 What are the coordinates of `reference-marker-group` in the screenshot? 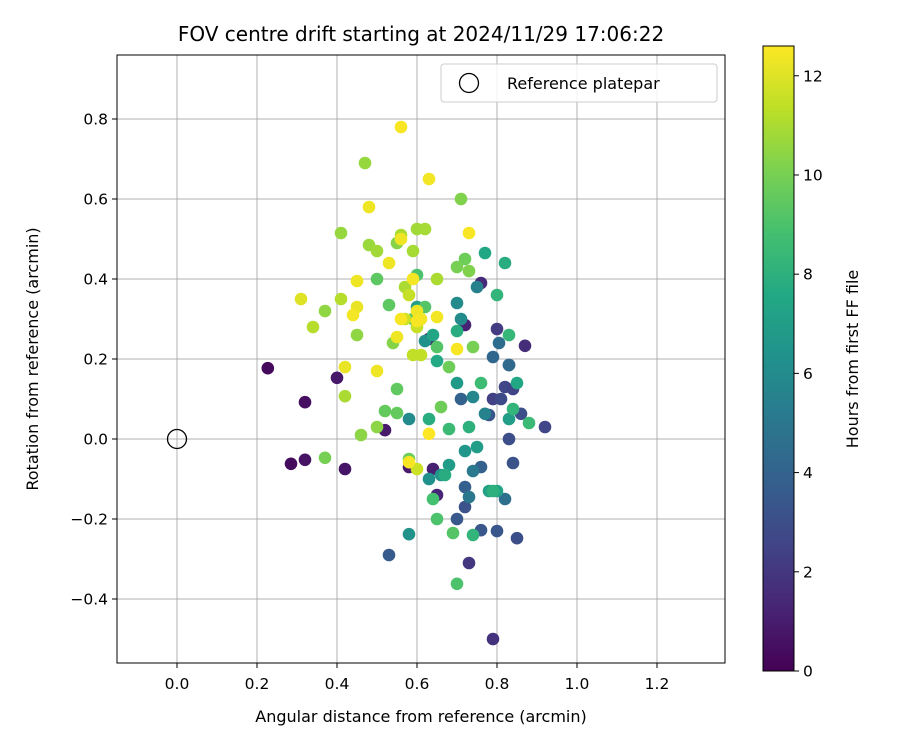 It's located at (177, 439).